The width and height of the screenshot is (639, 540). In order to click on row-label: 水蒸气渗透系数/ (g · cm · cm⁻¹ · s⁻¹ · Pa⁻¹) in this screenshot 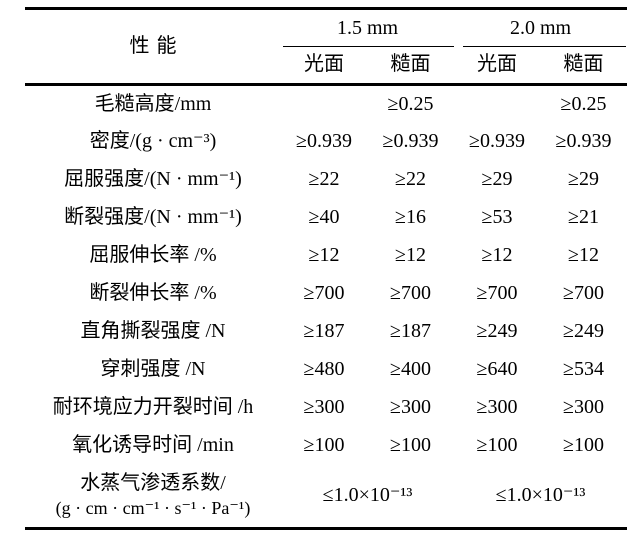, I will do `click(153, 497)`.